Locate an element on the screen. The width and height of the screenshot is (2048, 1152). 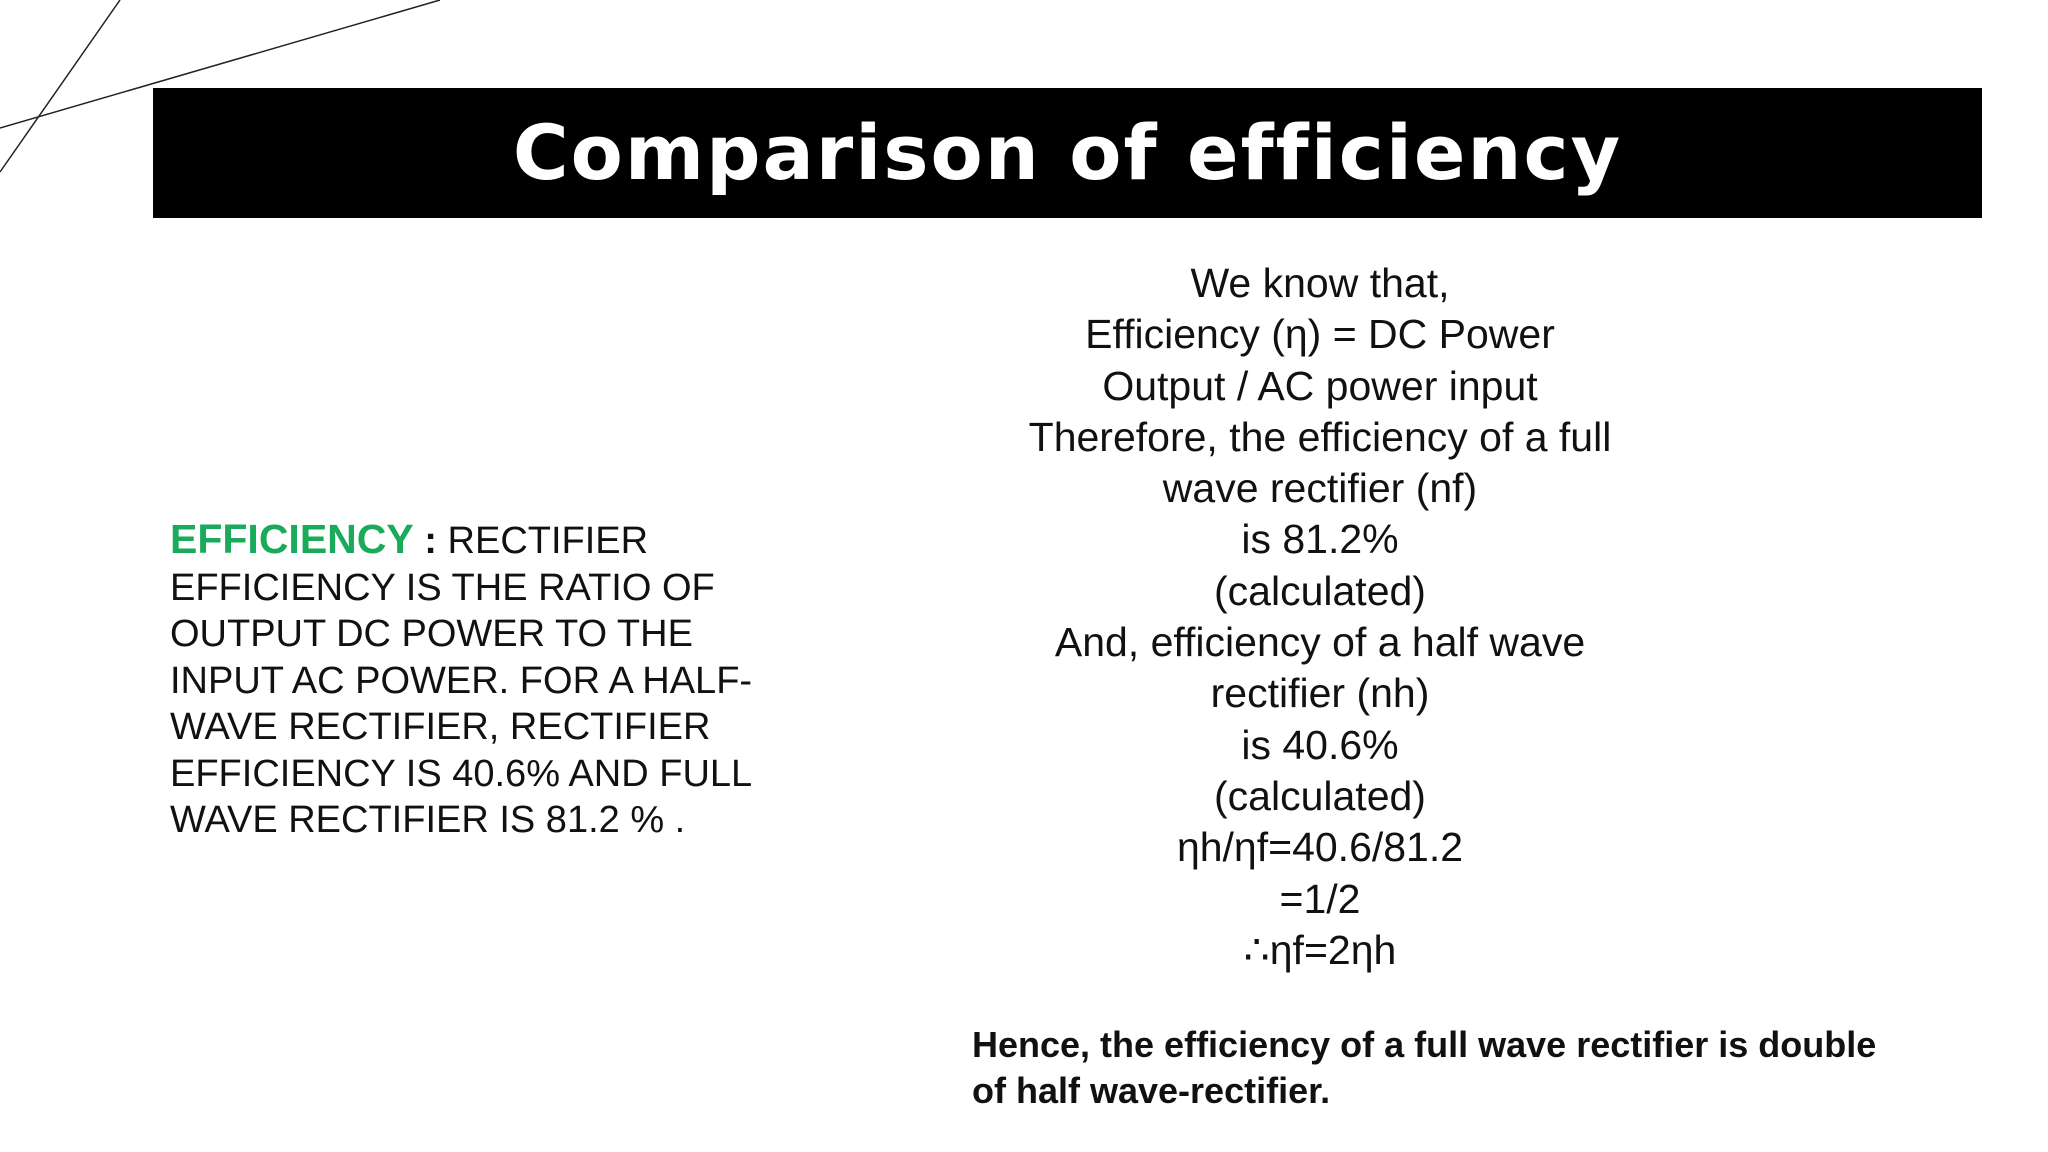
definition-term: EFFICIENCY is located at coordinates (292, 539).